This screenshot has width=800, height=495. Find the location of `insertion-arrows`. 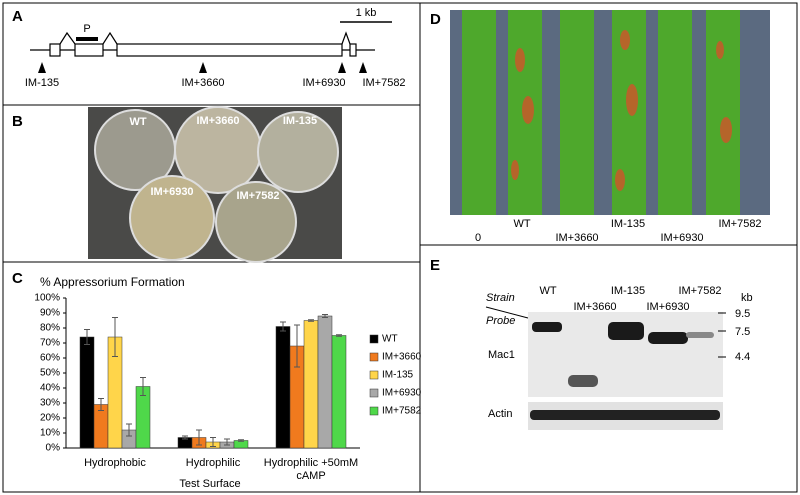

insertion-arrows is located at coordinates (202, 67).